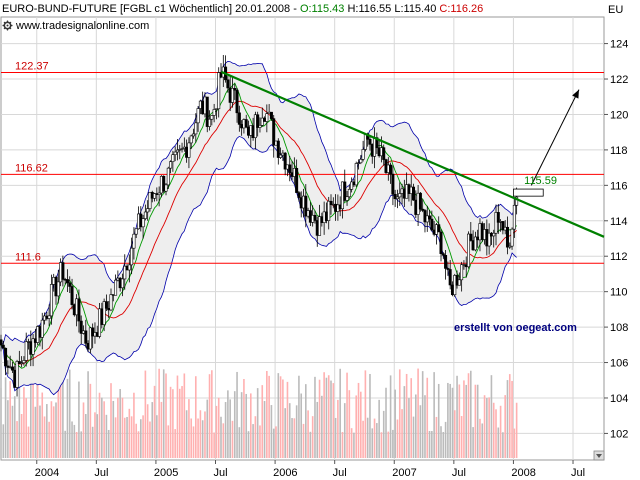 The height and width of the screenshot is (480, 640). Describe the element at coordinates (7, 25) in the screenshot. I see `gear-icon` at that location.